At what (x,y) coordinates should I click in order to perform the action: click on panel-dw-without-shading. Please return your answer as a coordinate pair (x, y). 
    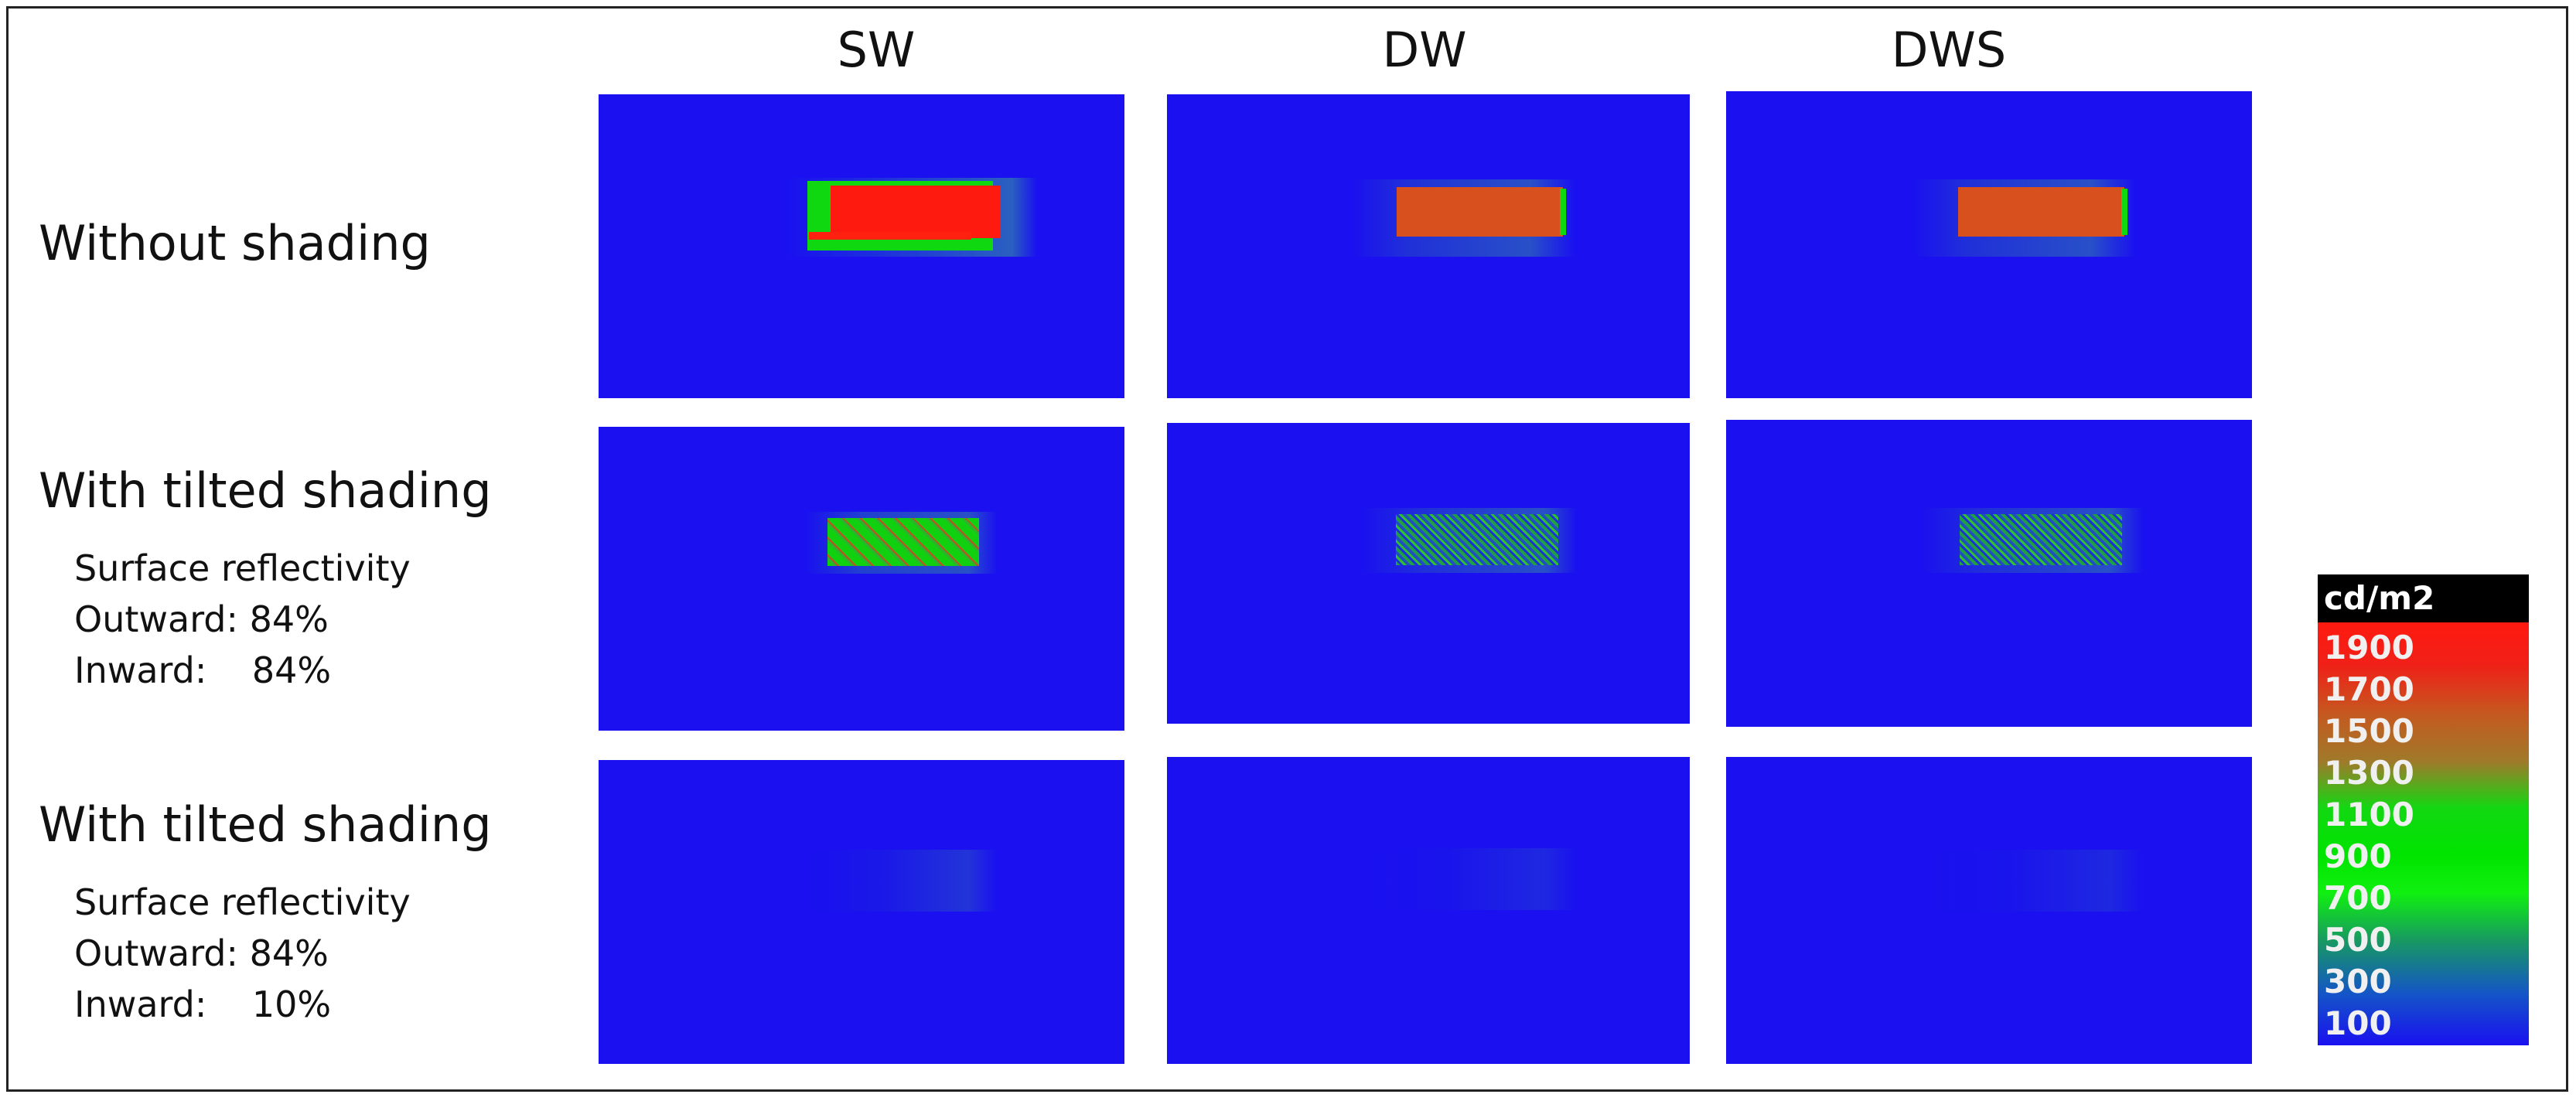
    Looking at the image, I should click on (1428, 246).